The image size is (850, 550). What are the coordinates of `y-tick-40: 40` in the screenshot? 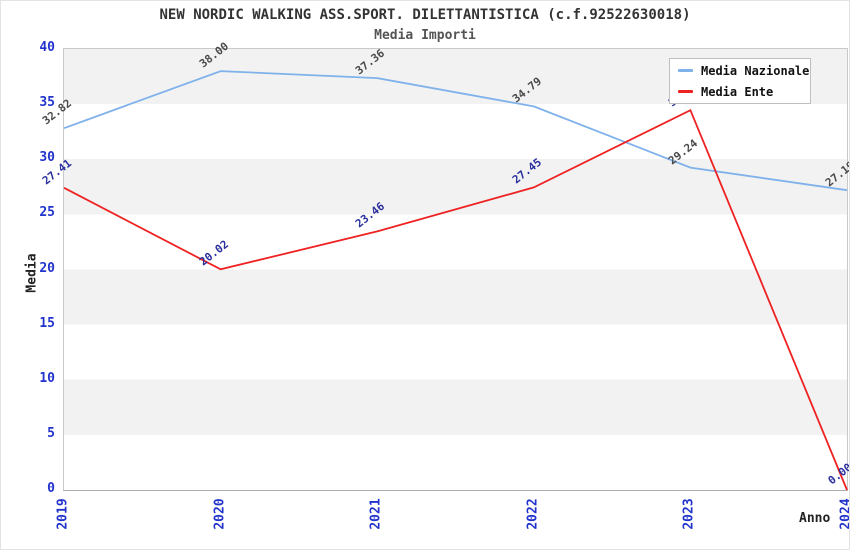 It's located at (47, 47).